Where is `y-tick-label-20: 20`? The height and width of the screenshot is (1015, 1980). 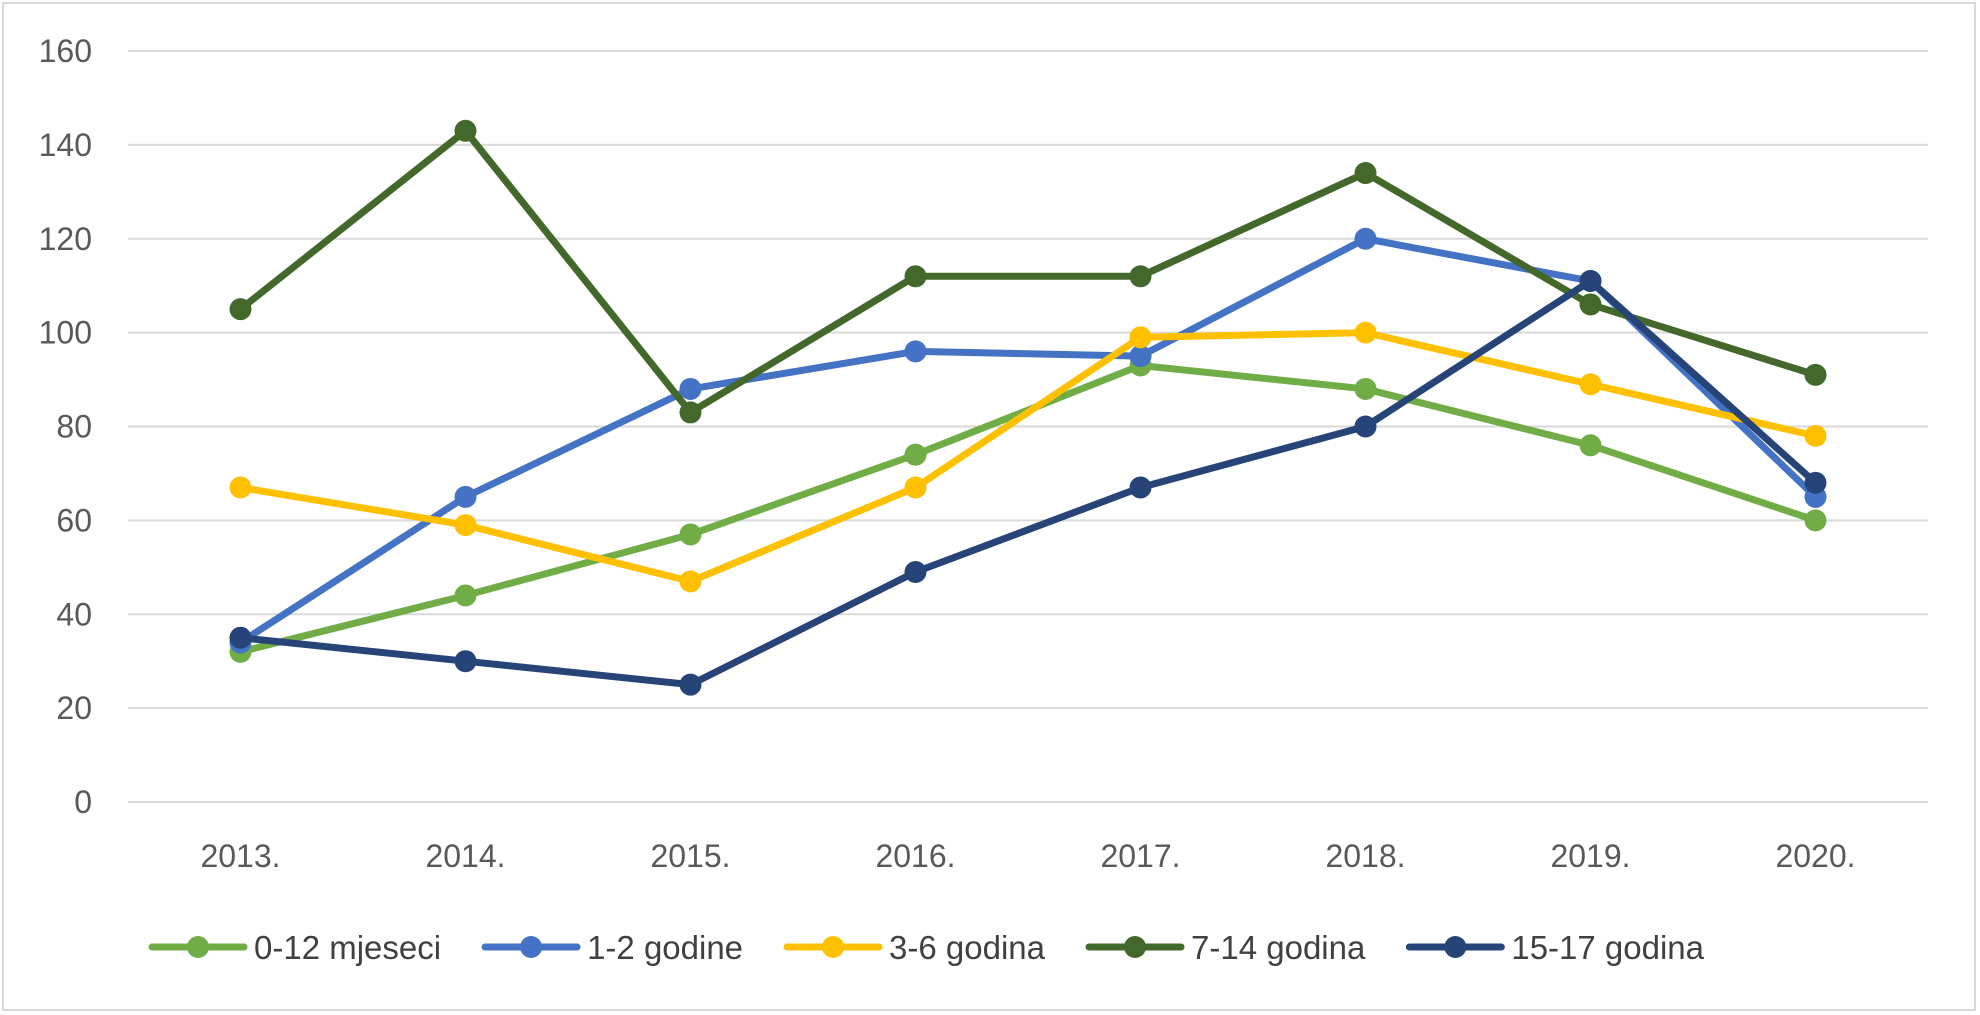
y-tick-label-20: 20 is located at coordinates (74, 708).